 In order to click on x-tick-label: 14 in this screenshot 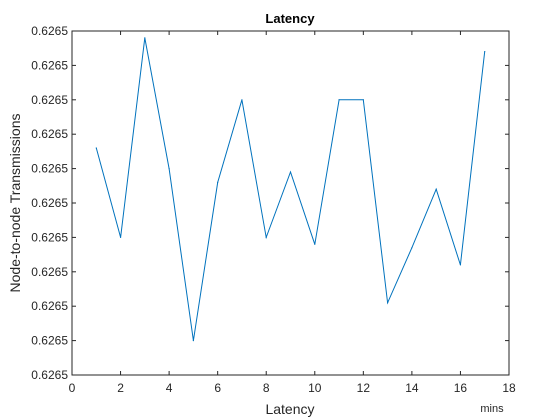, I will do `click(412, 388)`.